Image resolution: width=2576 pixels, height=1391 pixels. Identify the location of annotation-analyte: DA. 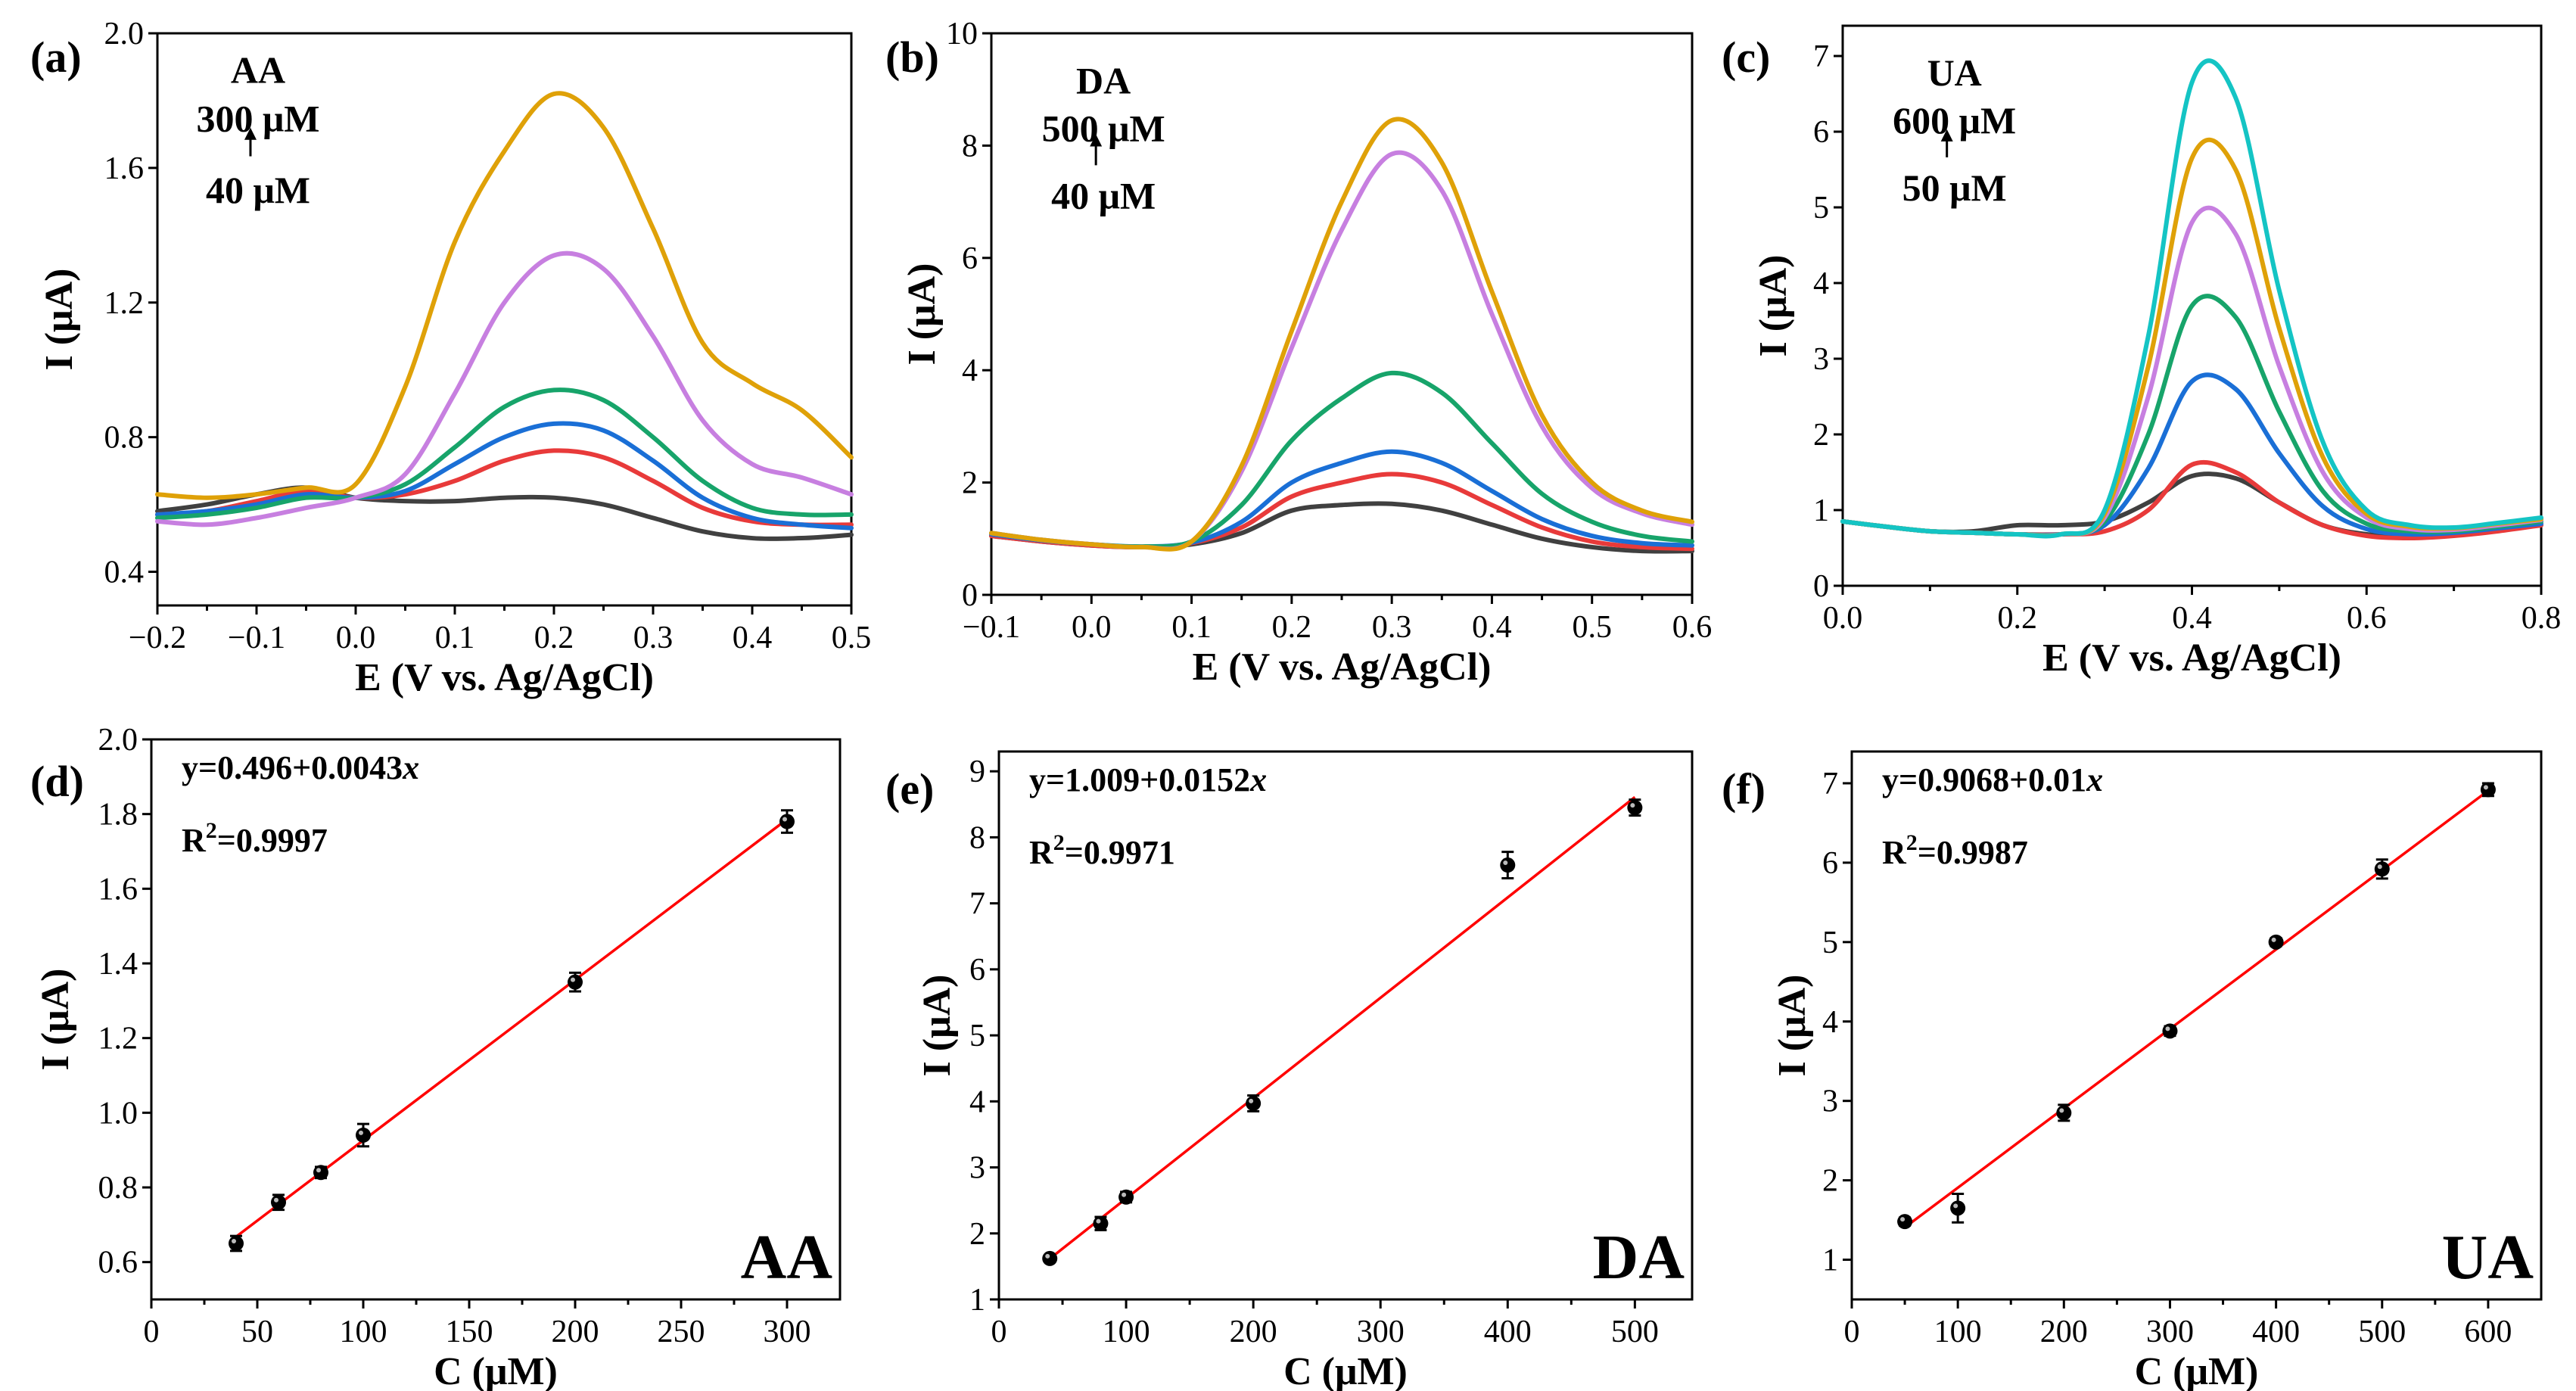
(1103, 80).